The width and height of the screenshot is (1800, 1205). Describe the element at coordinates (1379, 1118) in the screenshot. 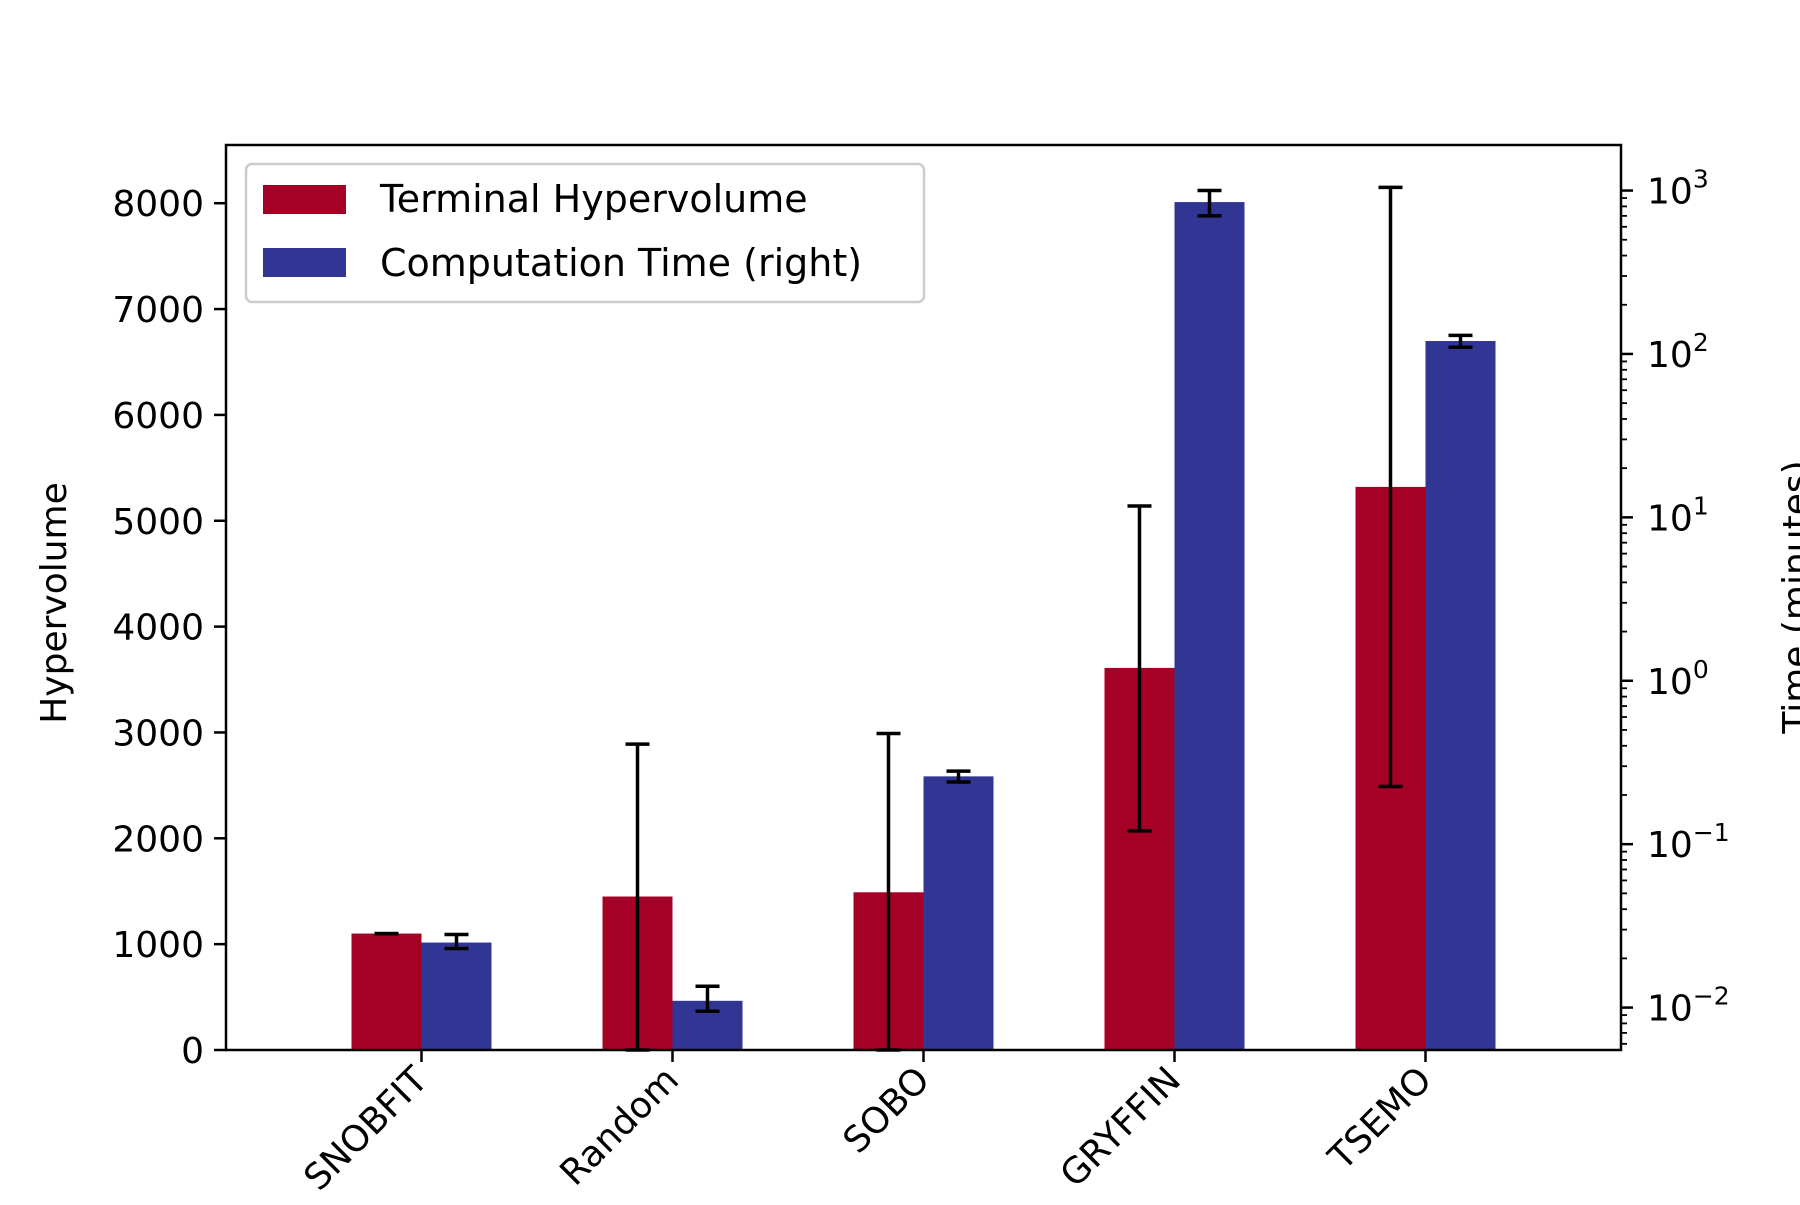

I see `x-tick-label-tsemo: TSEMO` at that location.